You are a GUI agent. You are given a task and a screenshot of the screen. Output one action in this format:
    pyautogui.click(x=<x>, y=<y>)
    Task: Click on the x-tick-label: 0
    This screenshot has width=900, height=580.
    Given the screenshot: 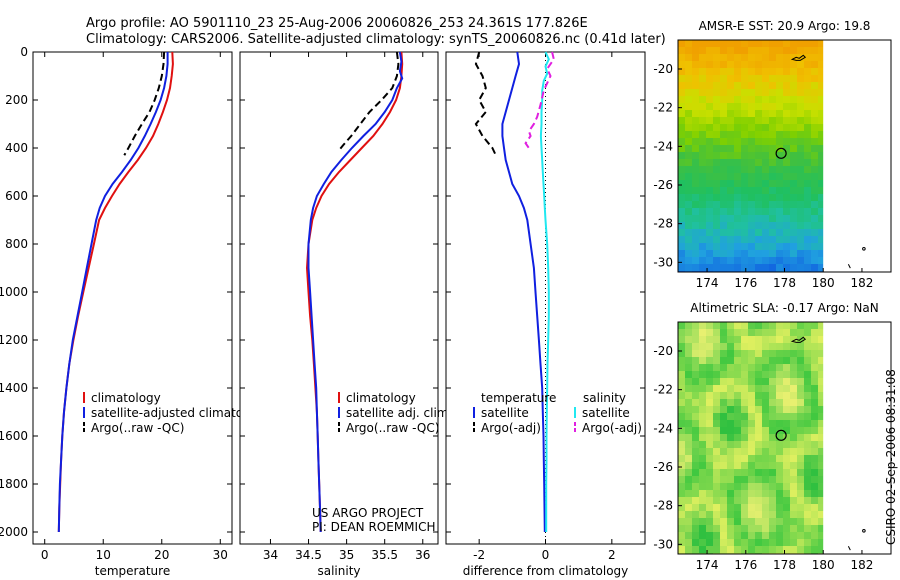 What is the action you would take?
    pyautogui.click(x=546, y=555)
    